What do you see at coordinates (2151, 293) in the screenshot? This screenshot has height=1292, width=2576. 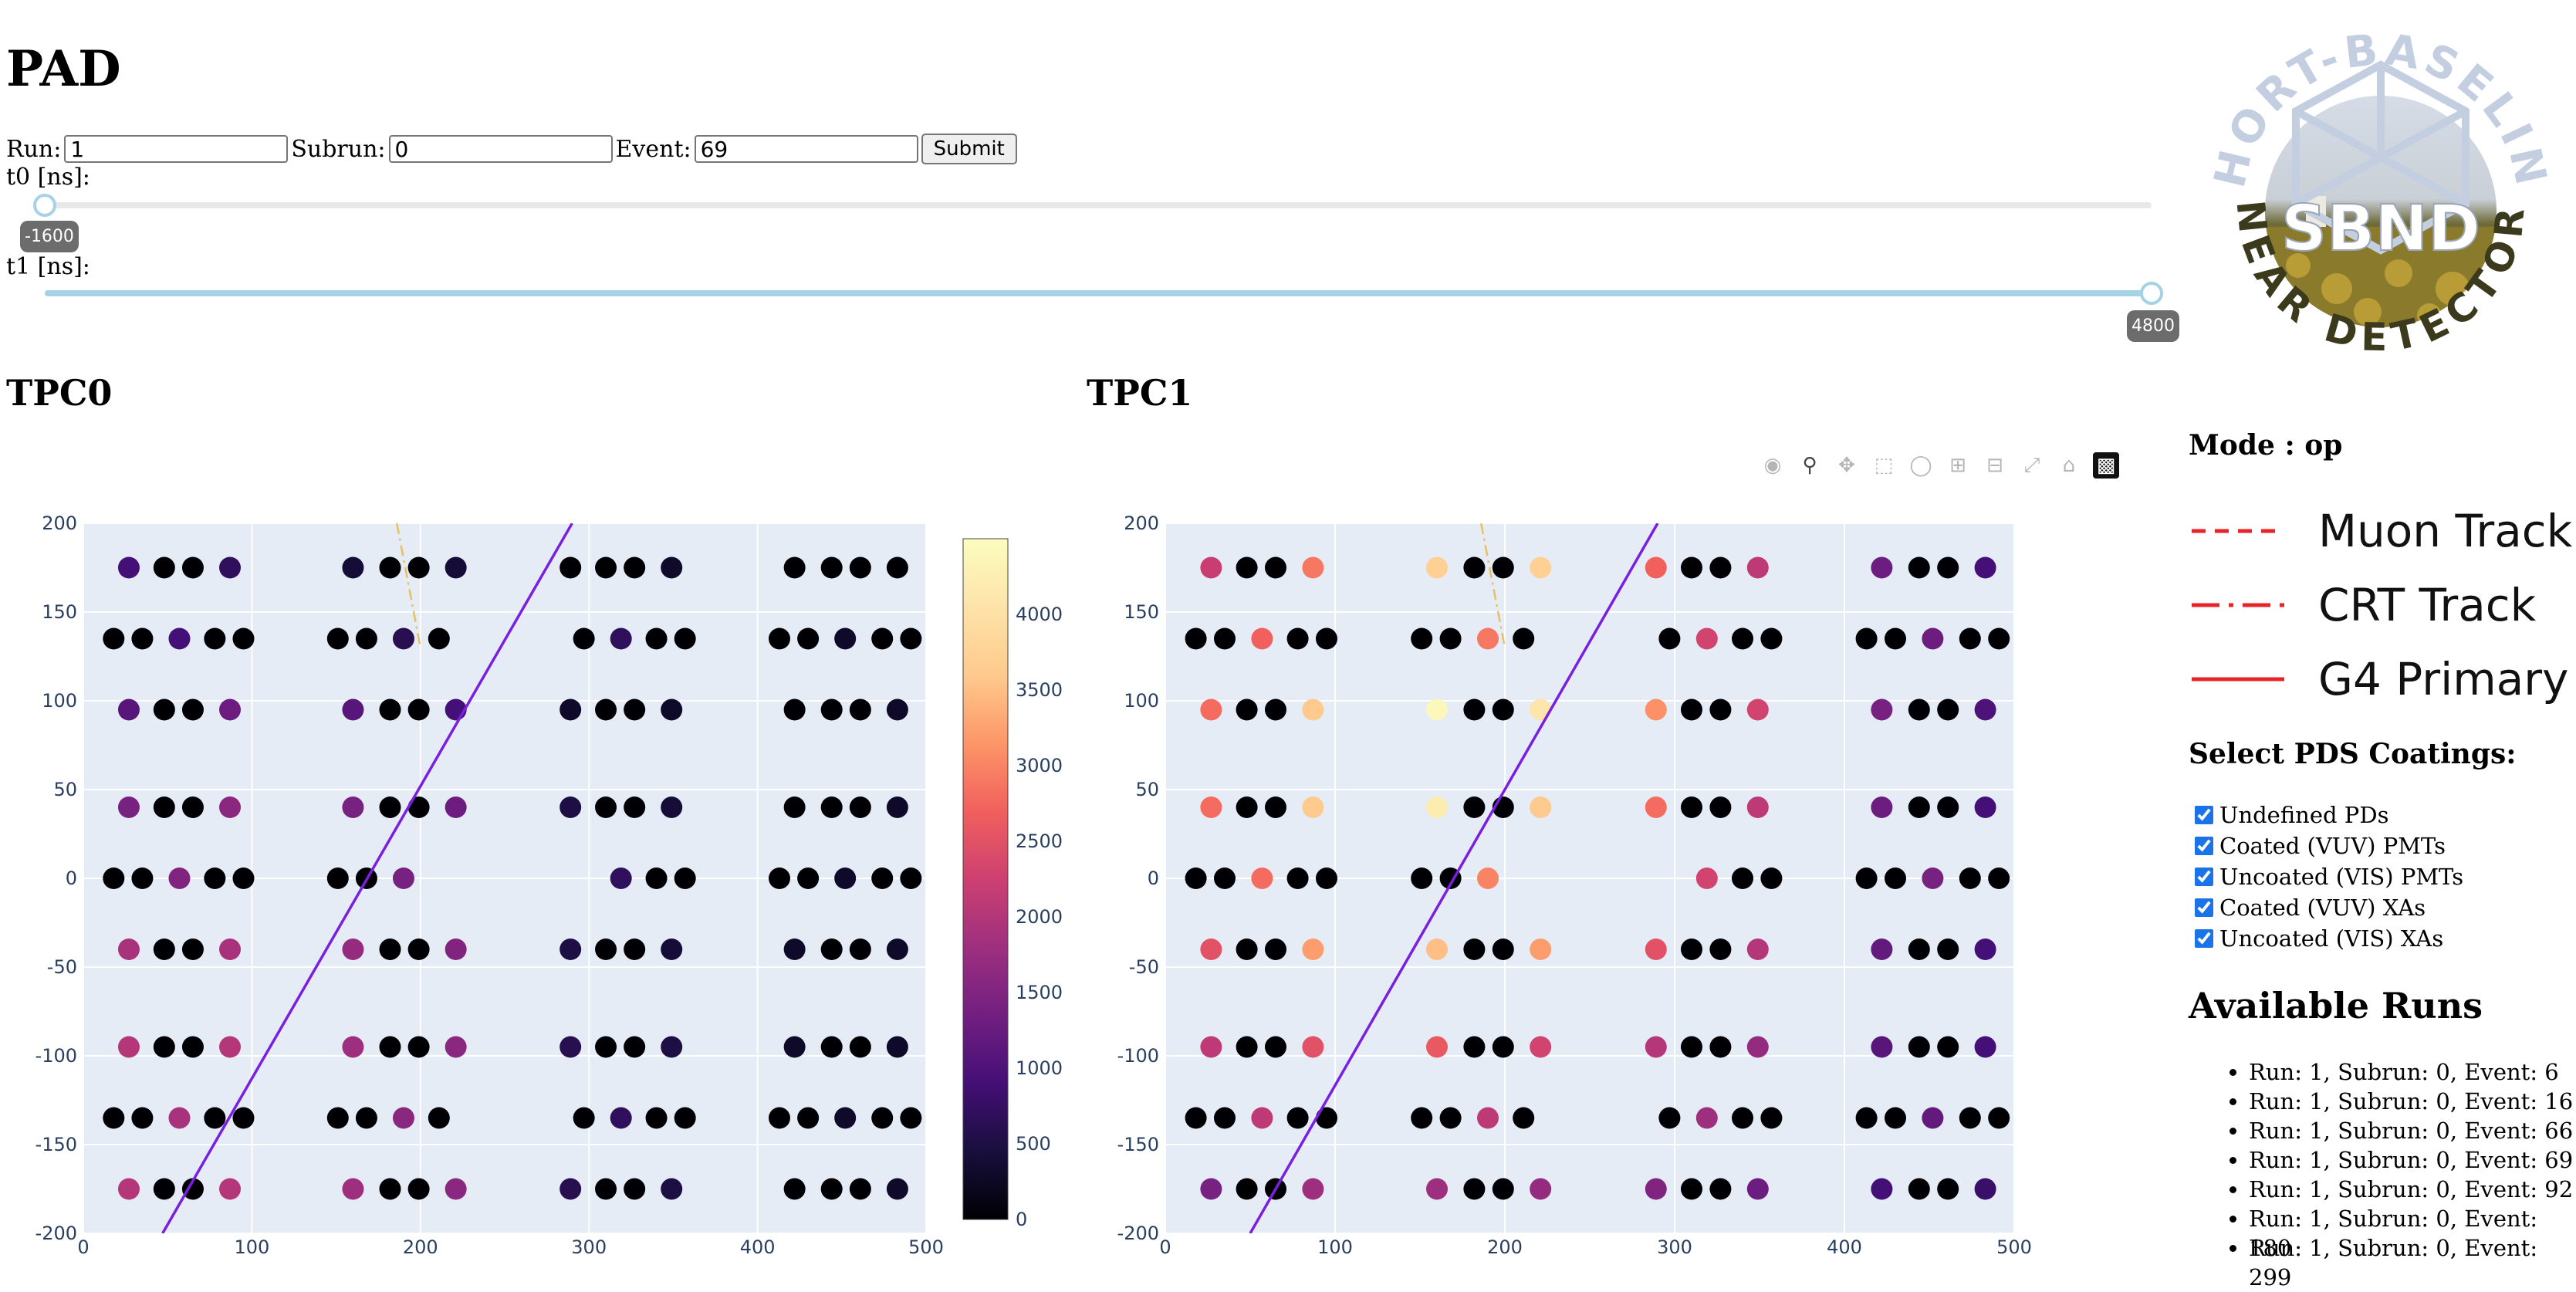 I see `t1-slider-handle` at bounding box center [2151, 293].